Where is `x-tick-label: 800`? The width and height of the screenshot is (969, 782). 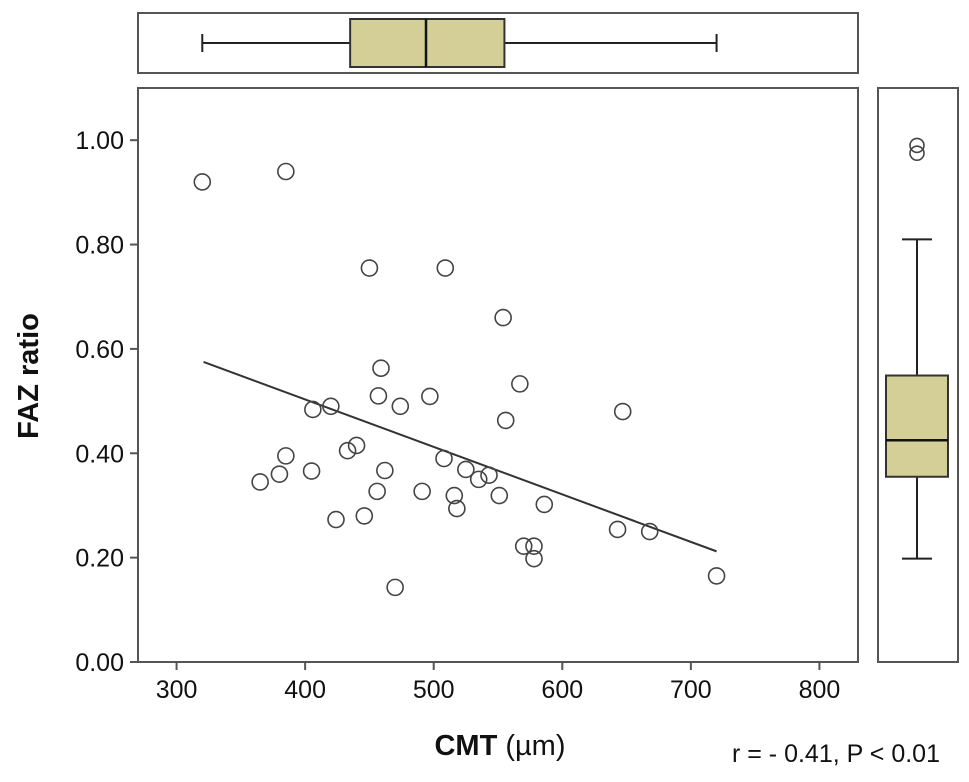
x-tick-label: 800 is located at coordinates (820, 690).